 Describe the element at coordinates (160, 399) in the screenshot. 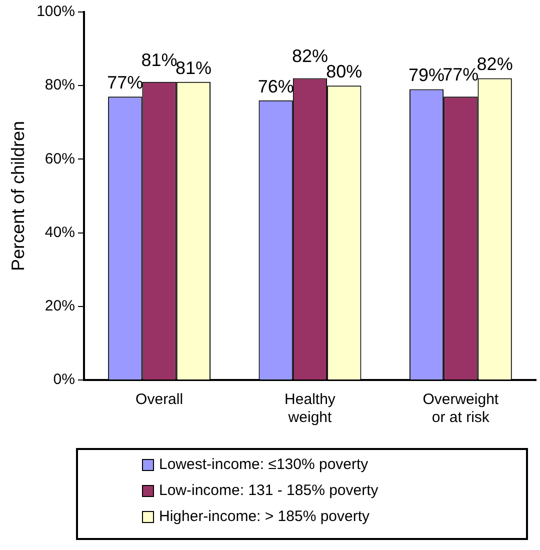

I see `x-tick-label: Overall` at that location.